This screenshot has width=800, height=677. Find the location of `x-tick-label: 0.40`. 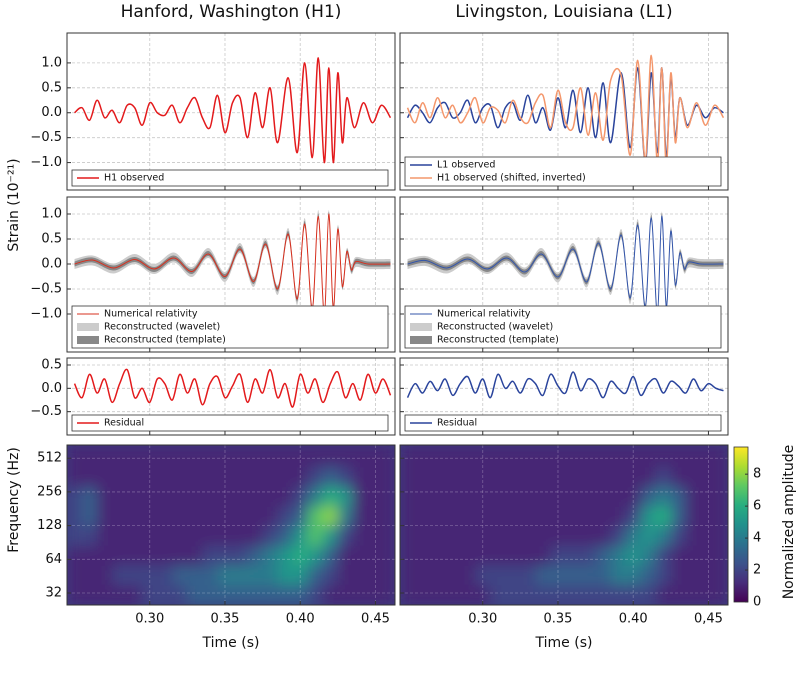

x-tick-label: 0.40 is located at coordinates (300, 619).